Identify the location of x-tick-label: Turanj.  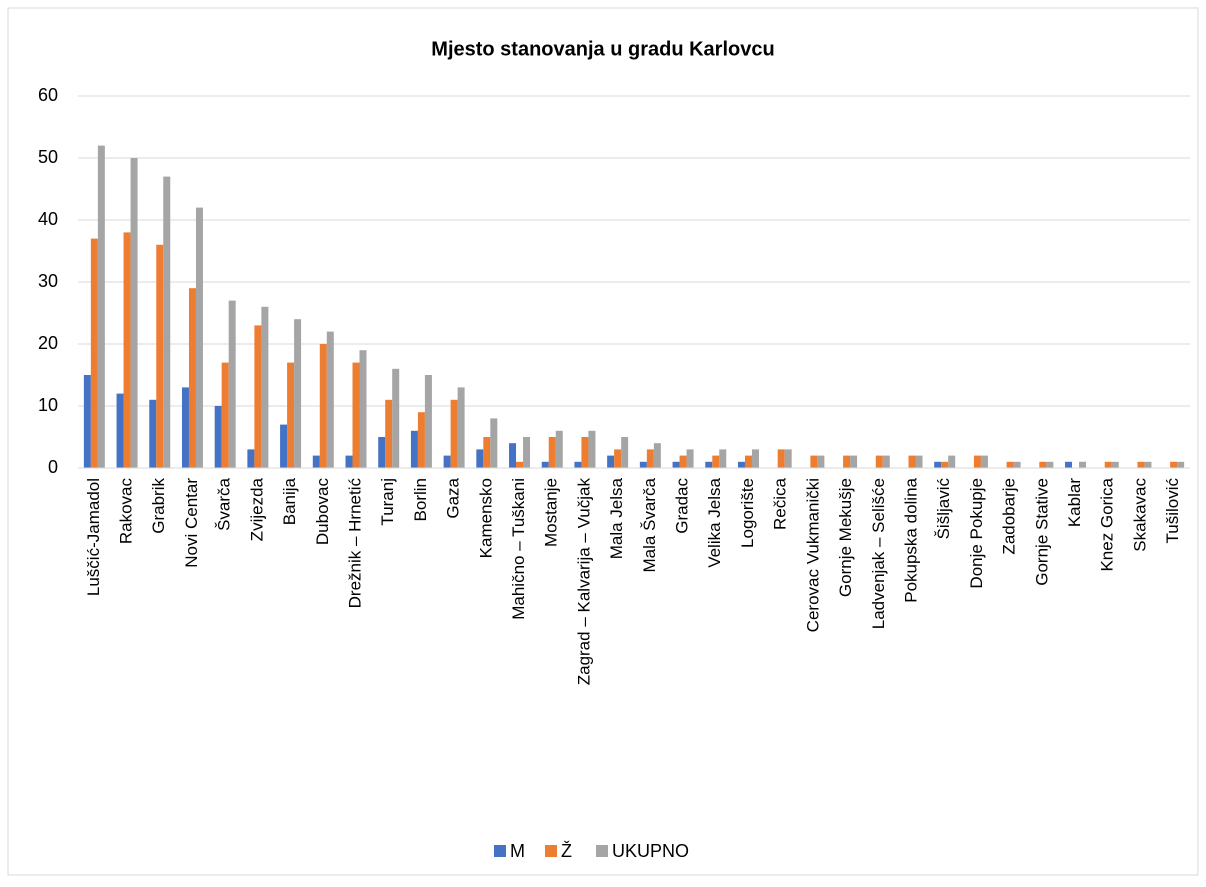
(387, 502).